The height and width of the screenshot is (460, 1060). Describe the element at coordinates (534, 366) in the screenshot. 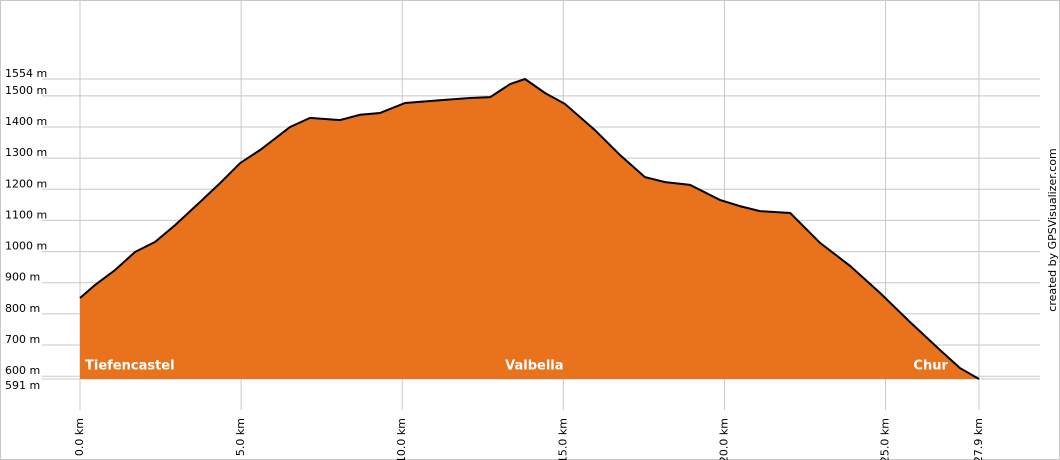

I see `waypoint-label: Valbella` at that location.